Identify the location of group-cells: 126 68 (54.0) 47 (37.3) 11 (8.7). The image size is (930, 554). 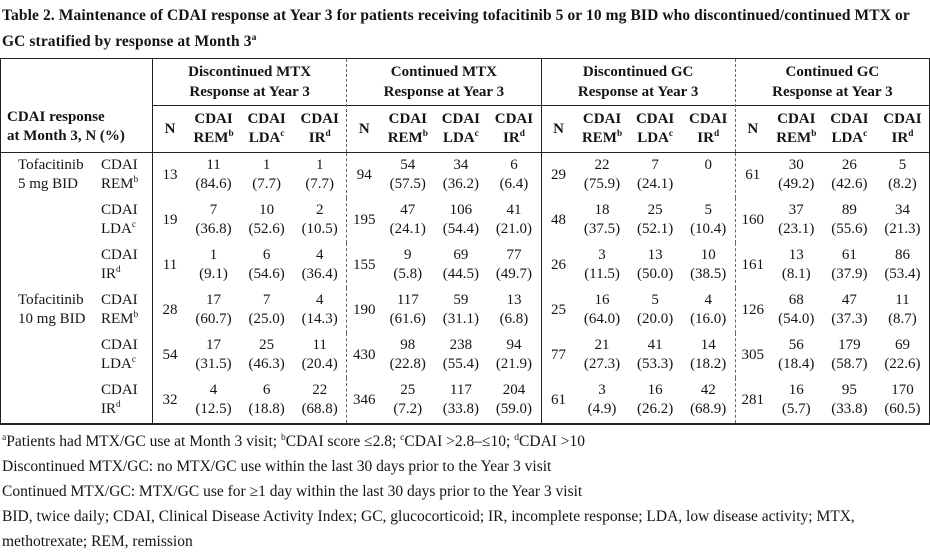
(831, 310).